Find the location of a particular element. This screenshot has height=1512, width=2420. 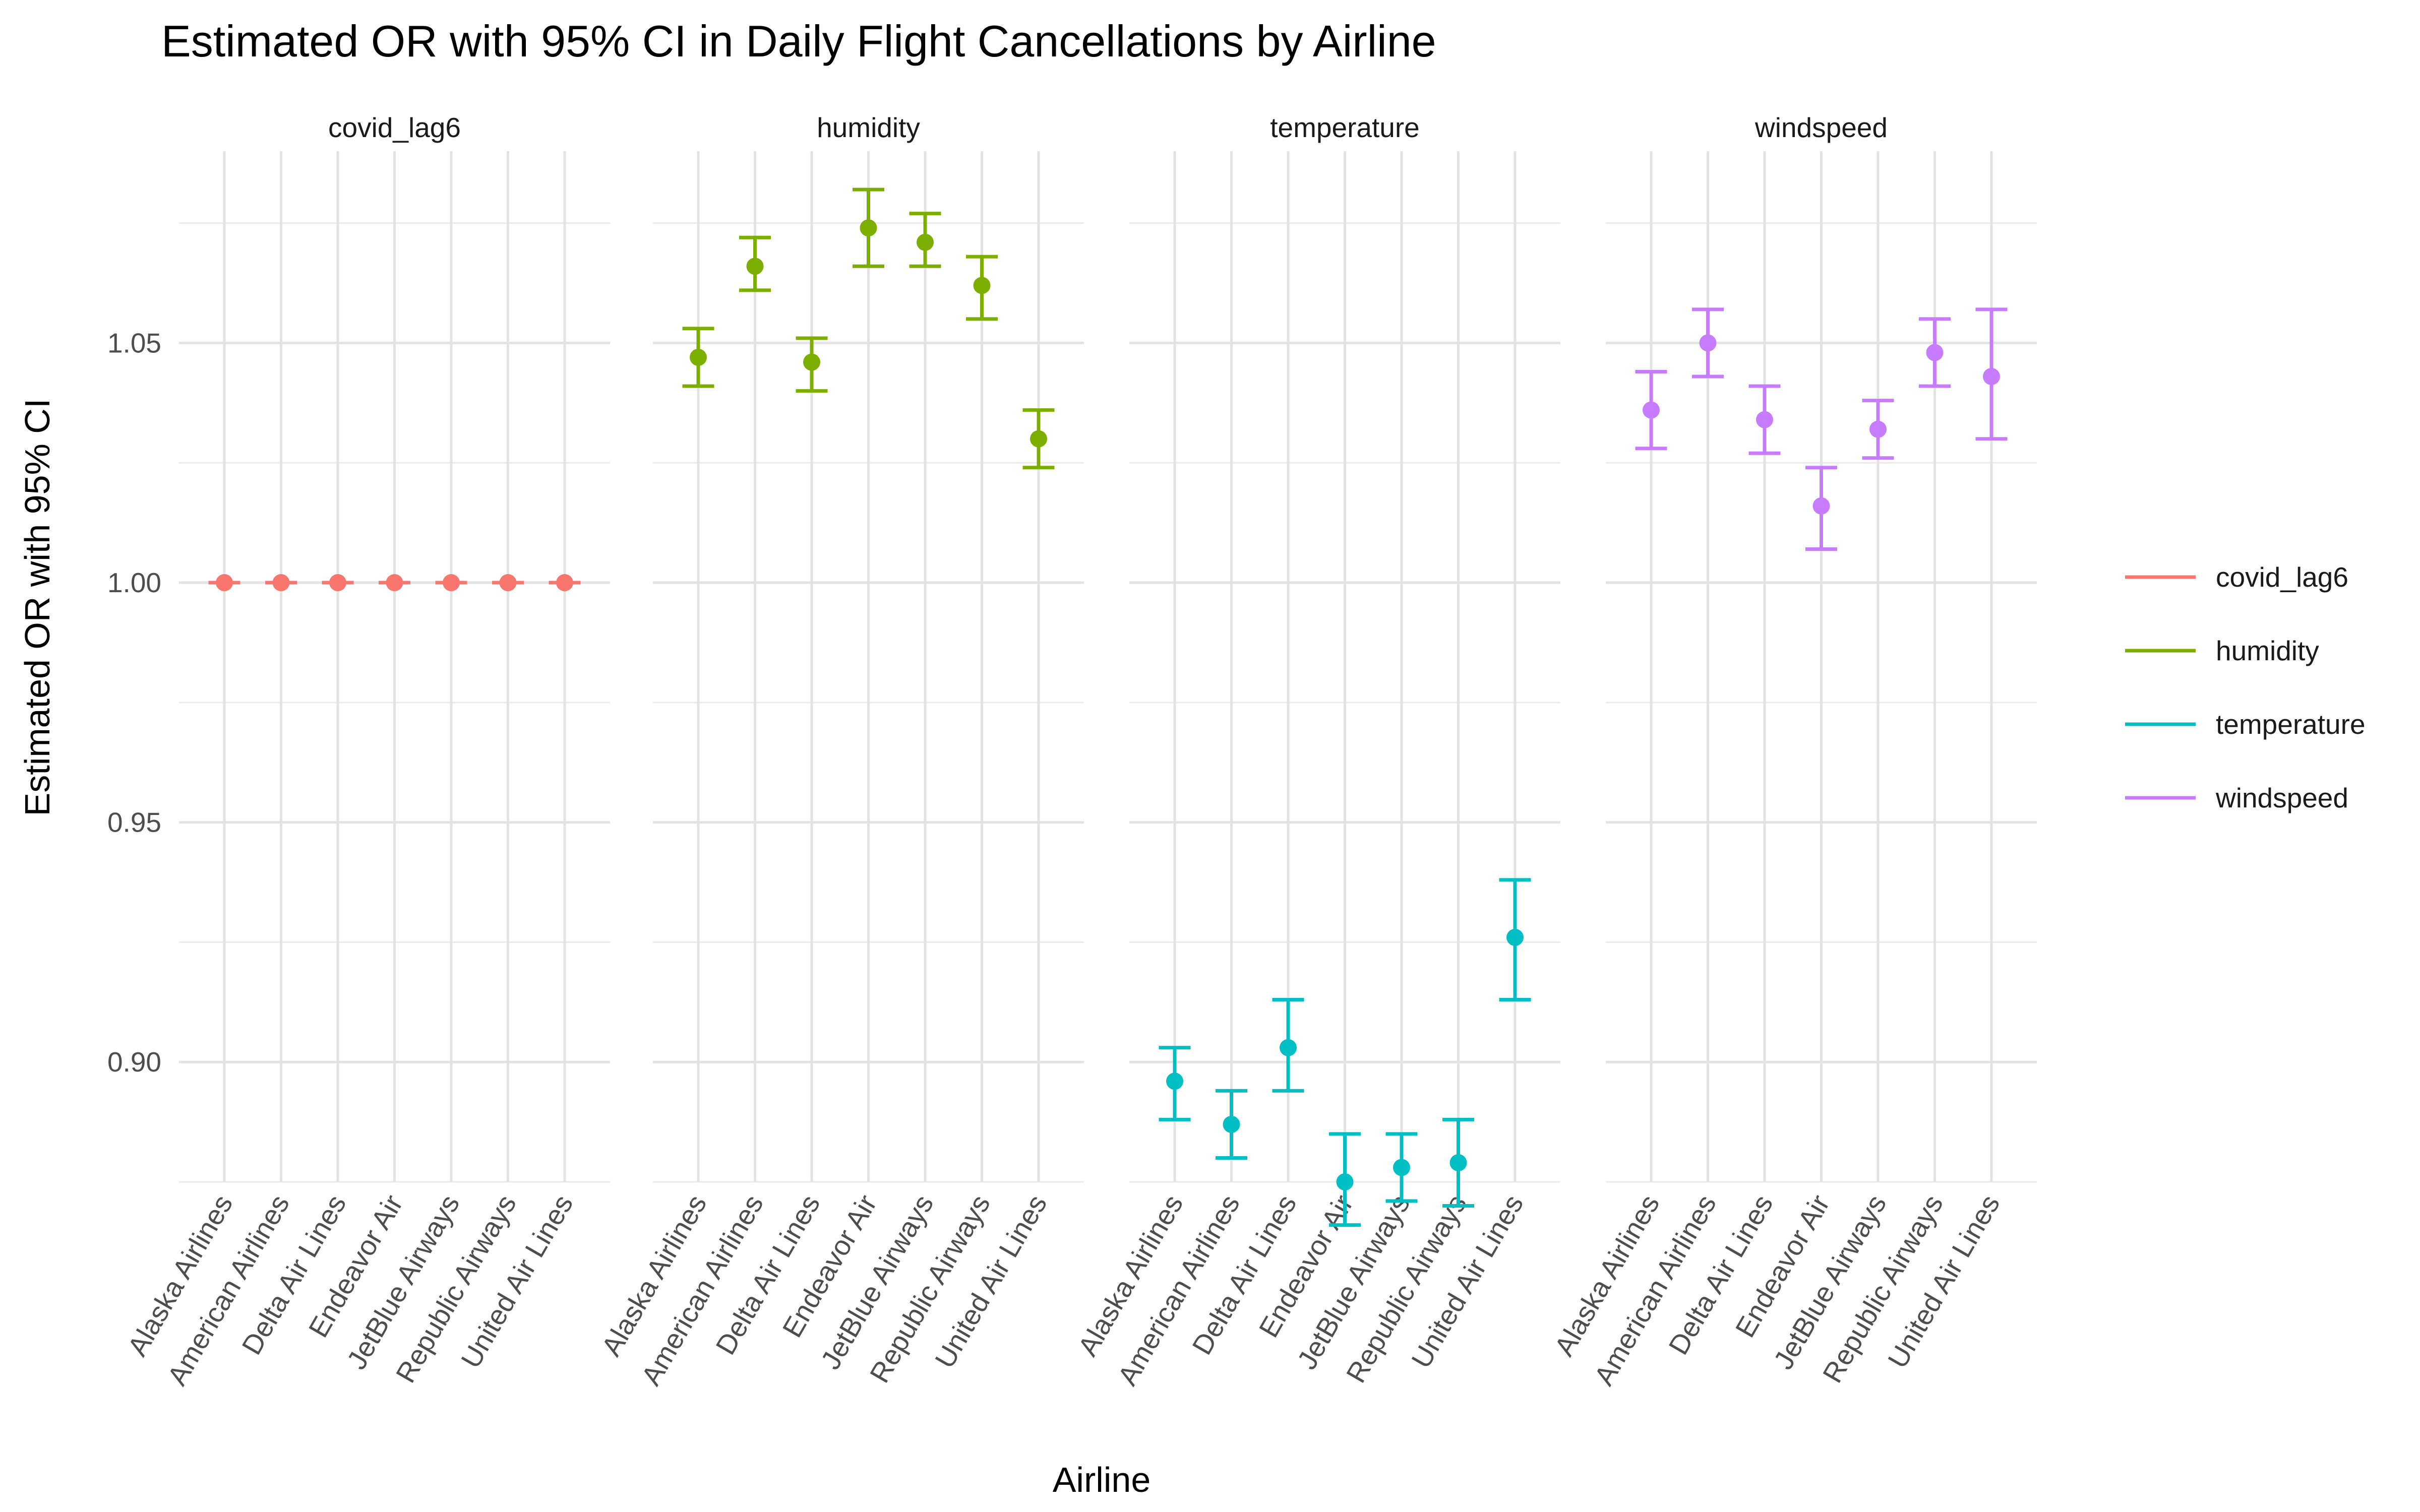

y-tick-label: 1.00 is located at coordinates (134, 582).